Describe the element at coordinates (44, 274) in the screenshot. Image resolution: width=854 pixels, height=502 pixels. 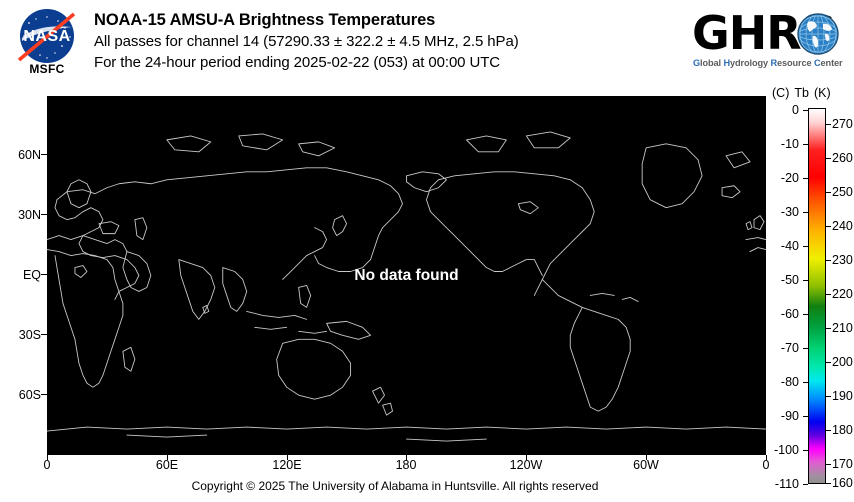
I see `lat-tick-EQ` at that location.